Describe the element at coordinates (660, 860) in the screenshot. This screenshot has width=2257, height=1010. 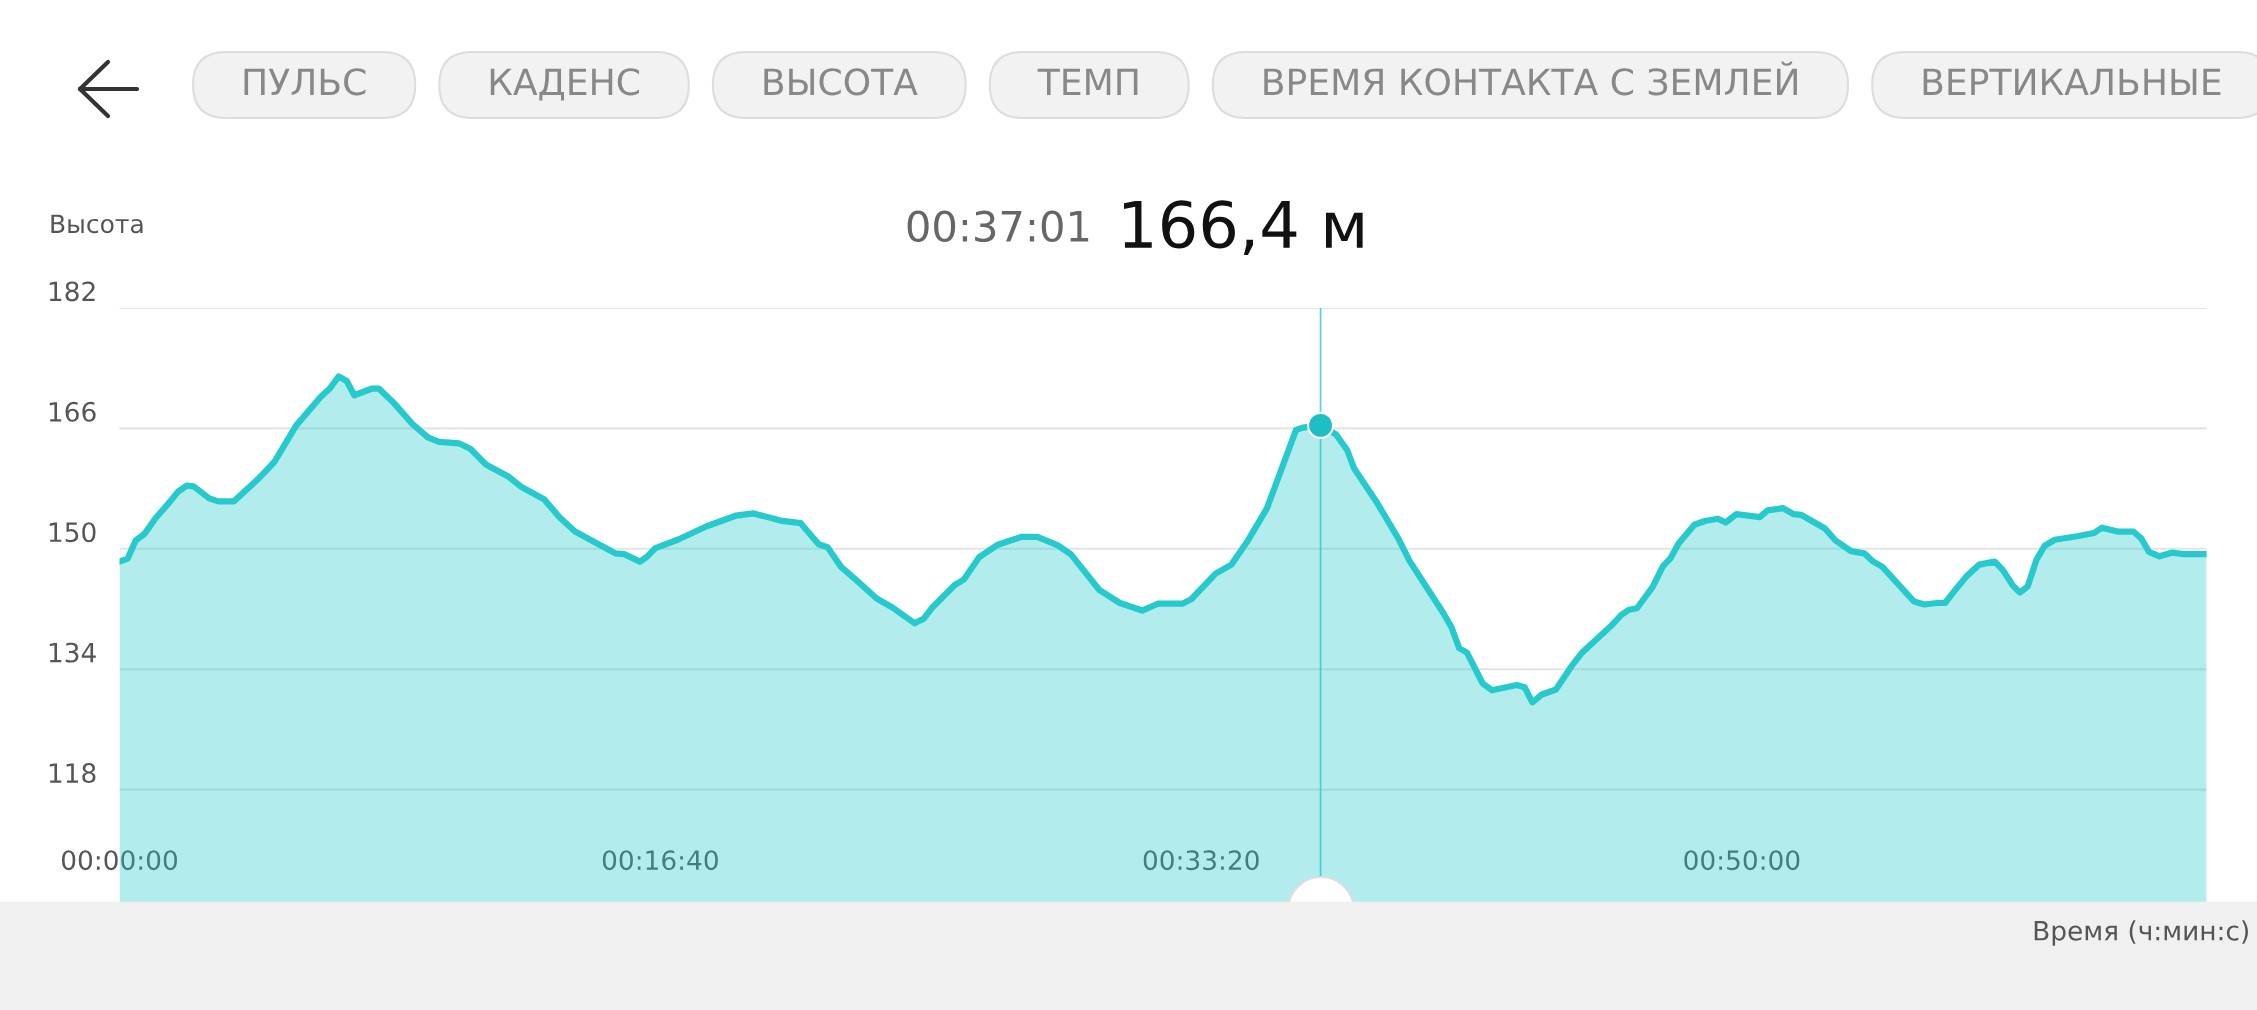
I see `x-tick-label: 00:16:40` at that location.